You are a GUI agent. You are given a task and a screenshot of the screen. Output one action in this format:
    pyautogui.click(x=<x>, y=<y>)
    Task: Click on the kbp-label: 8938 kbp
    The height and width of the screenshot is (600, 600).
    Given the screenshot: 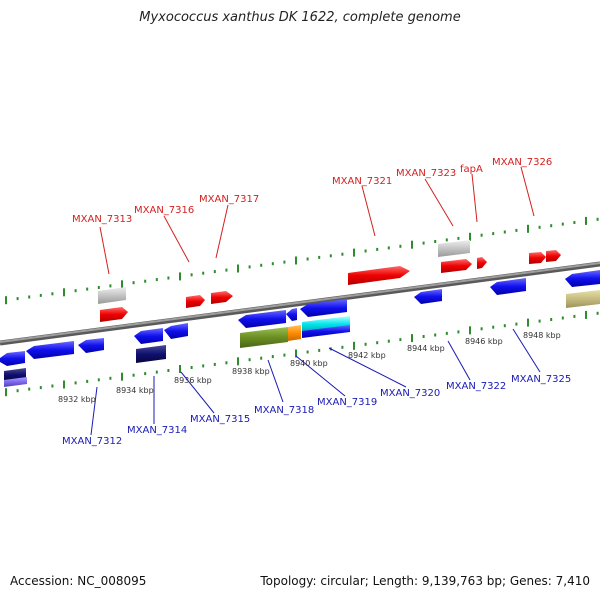 What is the action you would take?
    pyautogui.click(x=251, y=371)
    